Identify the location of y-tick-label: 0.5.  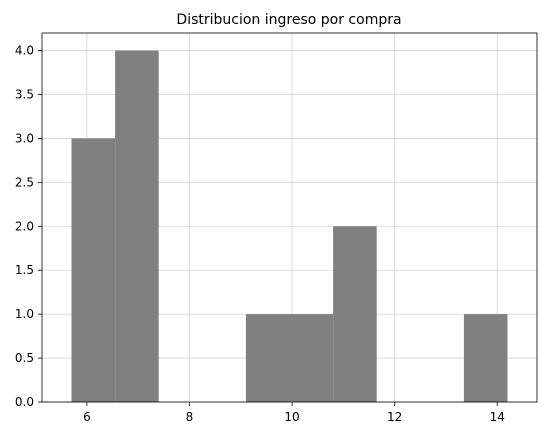
(24, 358).